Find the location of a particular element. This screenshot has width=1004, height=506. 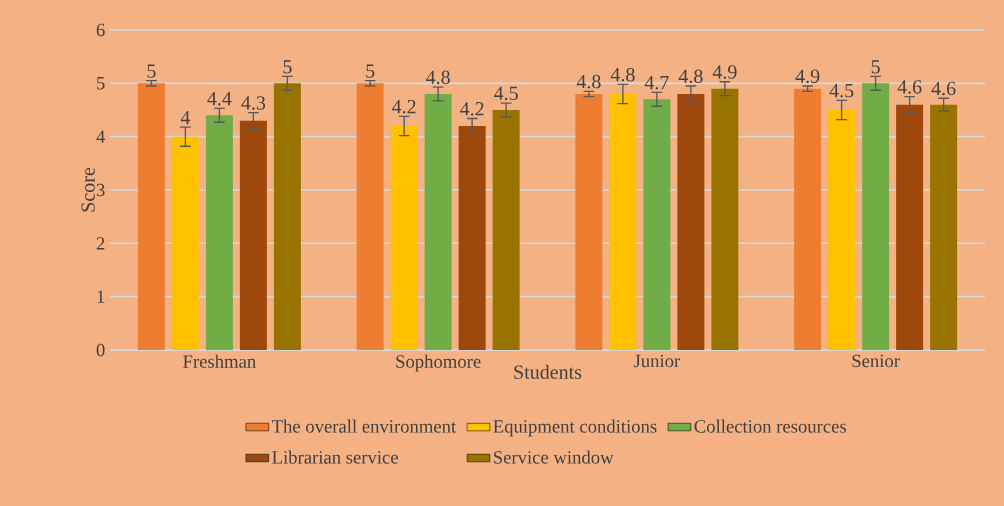

data-label: 4 is located at coordinates (185, 117).